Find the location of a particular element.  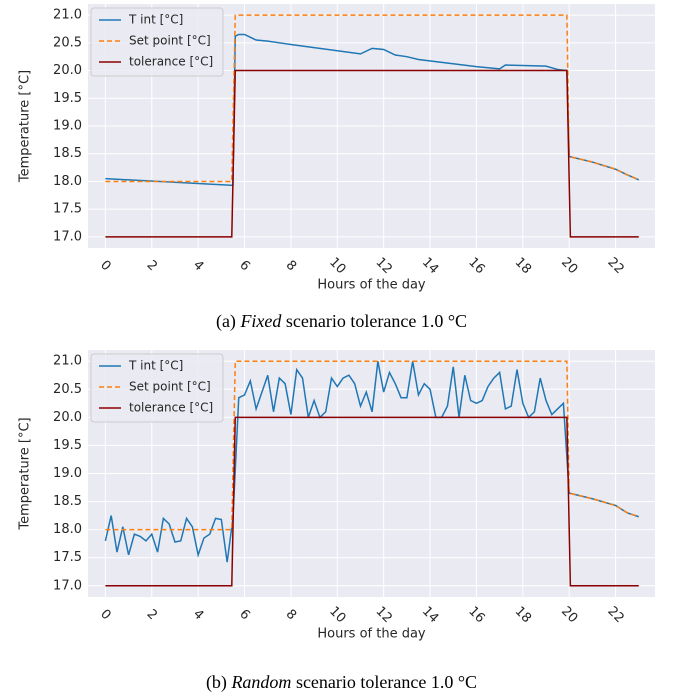

caption-emph: Fixed is located at coordinates (260, 321).